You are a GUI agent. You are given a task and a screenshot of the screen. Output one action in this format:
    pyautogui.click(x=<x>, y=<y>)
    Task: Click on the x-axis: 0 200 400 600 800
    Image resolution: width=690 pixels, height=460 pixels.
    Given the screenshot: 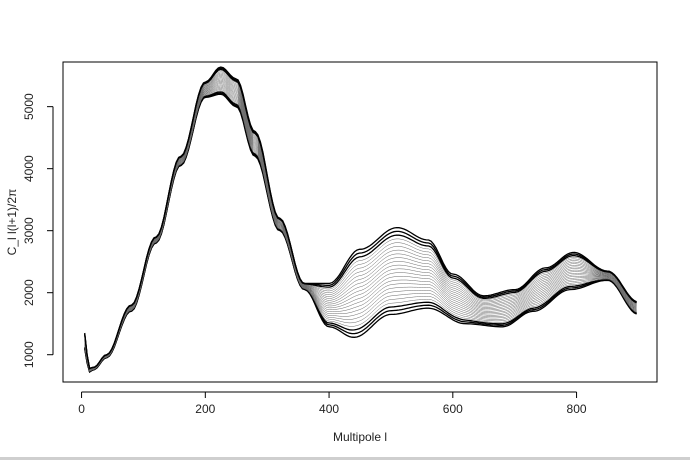 What is the action you would take?
    pyautogui.click(x=332, y=403)
    